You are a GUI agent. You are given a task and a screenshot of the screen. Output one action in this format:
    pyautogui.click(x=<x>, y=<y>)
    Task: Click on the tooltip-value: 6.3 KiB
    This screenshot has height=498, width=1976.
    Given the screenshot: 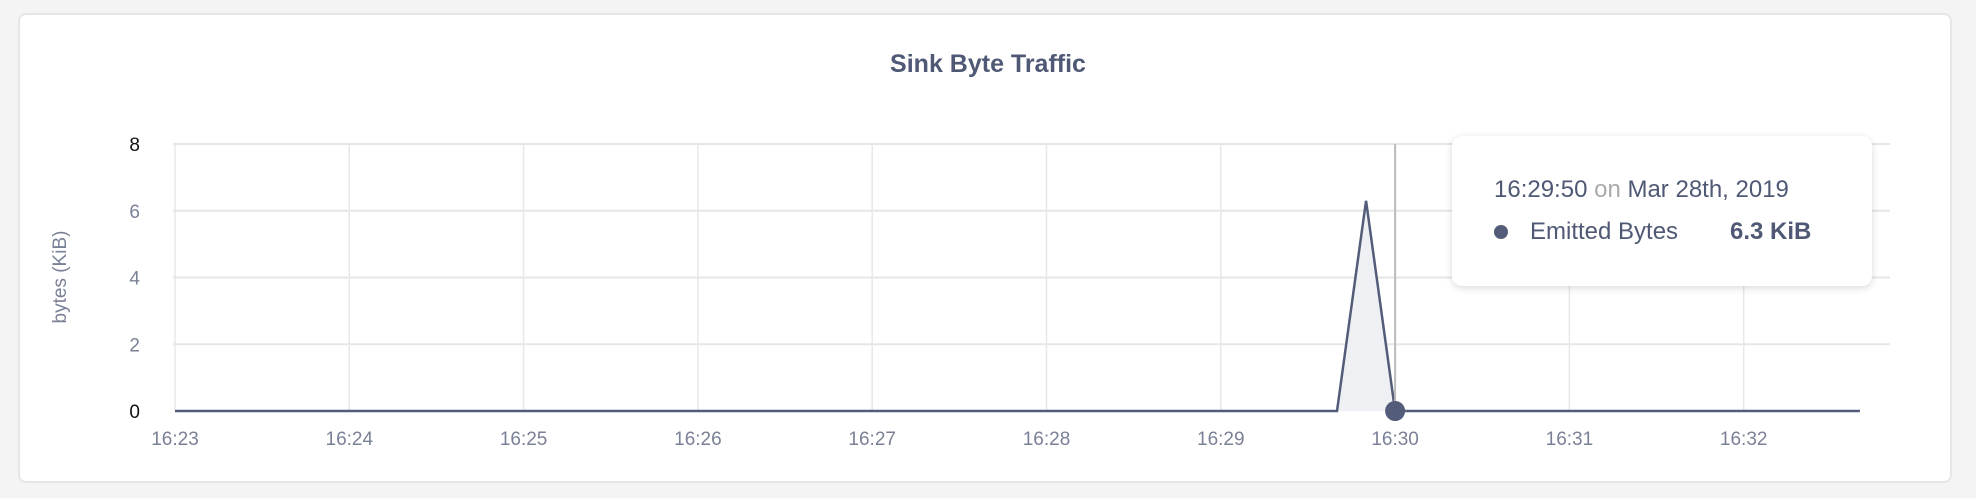 What is the action you would take?
    pyautogui.click(x=1771, y=231)
    